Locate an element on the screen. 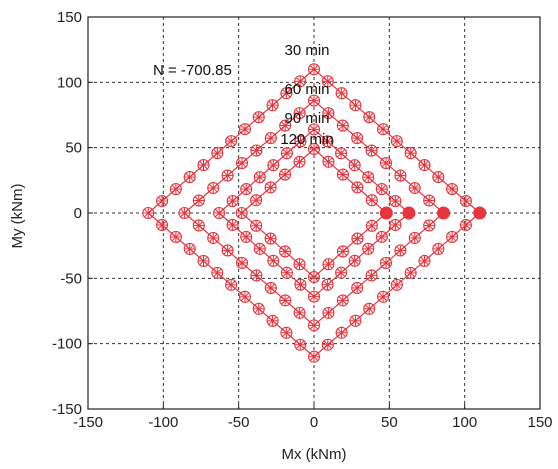 Image resolution: width=558 pixels, height=469 pixels. series-label: 60 min is located at coordinates (306, 89).